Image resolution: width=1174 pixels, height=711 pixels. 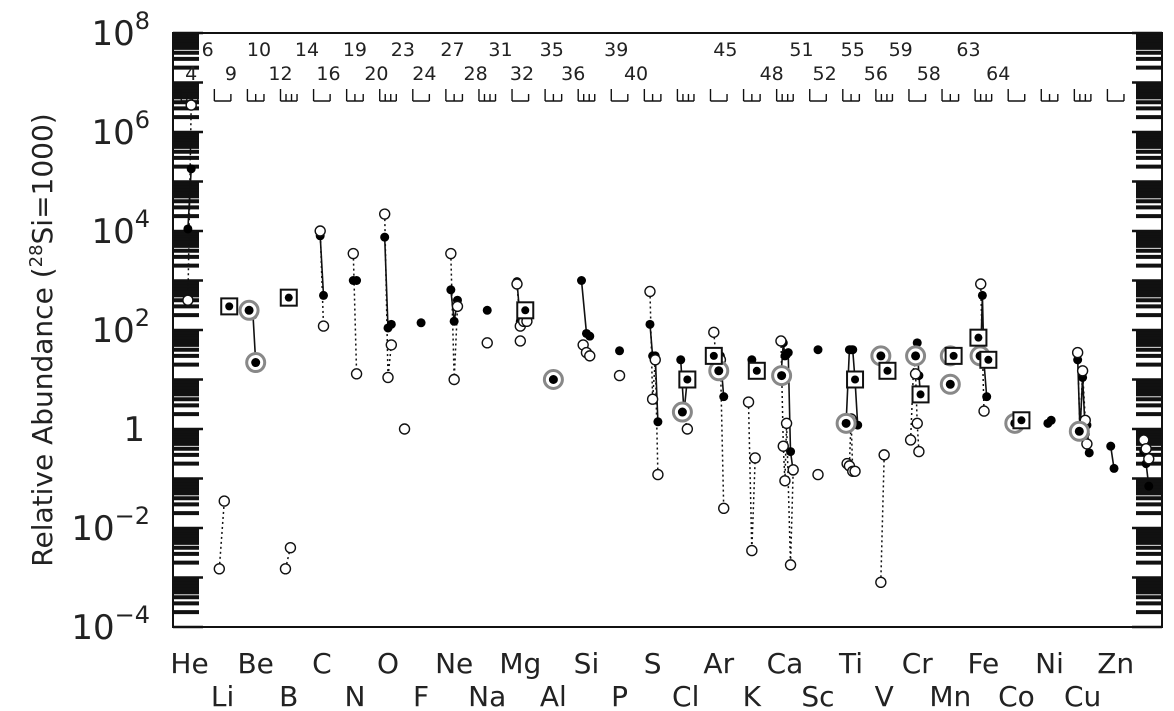 What do you see at coordinates (573, 74) in the screenshot?
I see `mass-label: 36` at bounding box center [573, 74].